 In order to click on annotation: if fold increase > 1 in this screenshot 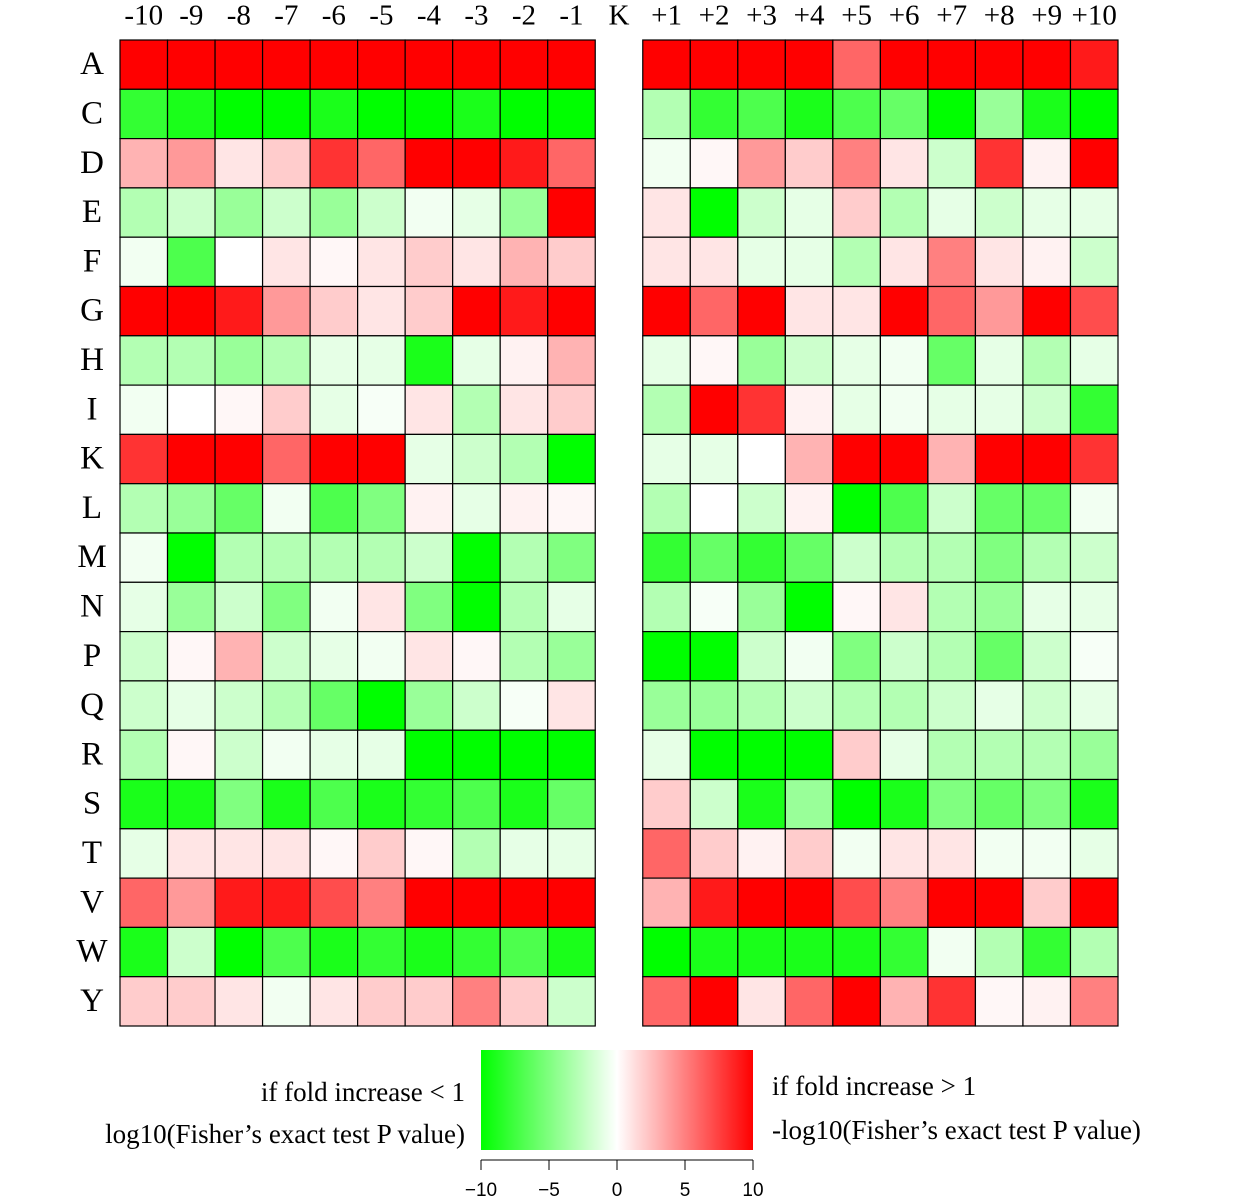, I will do `click(874, 1086)`.